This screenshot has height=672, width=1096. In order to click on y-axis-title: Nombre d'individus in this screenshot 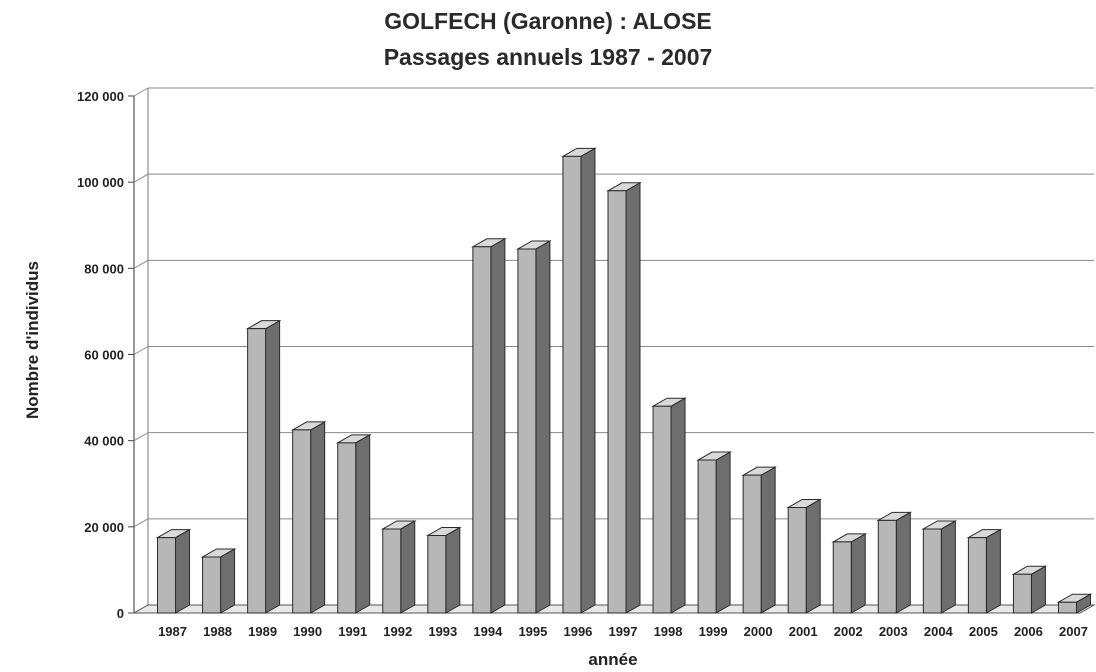, I will do `click(32, 340)`.